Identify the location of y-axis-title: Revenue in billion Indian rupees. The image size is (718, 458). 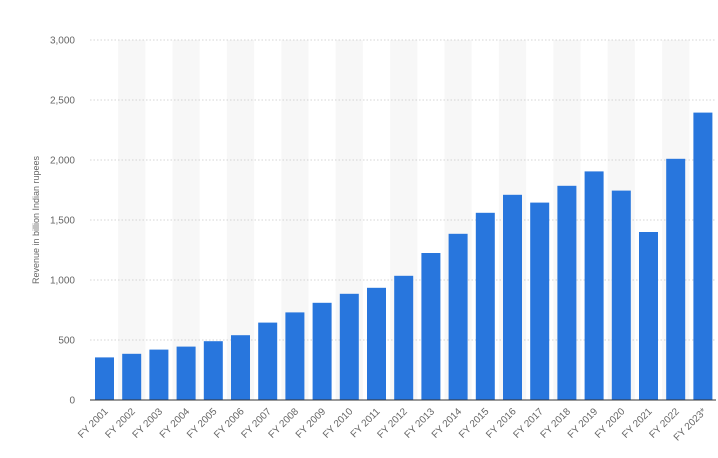
(36, 219).